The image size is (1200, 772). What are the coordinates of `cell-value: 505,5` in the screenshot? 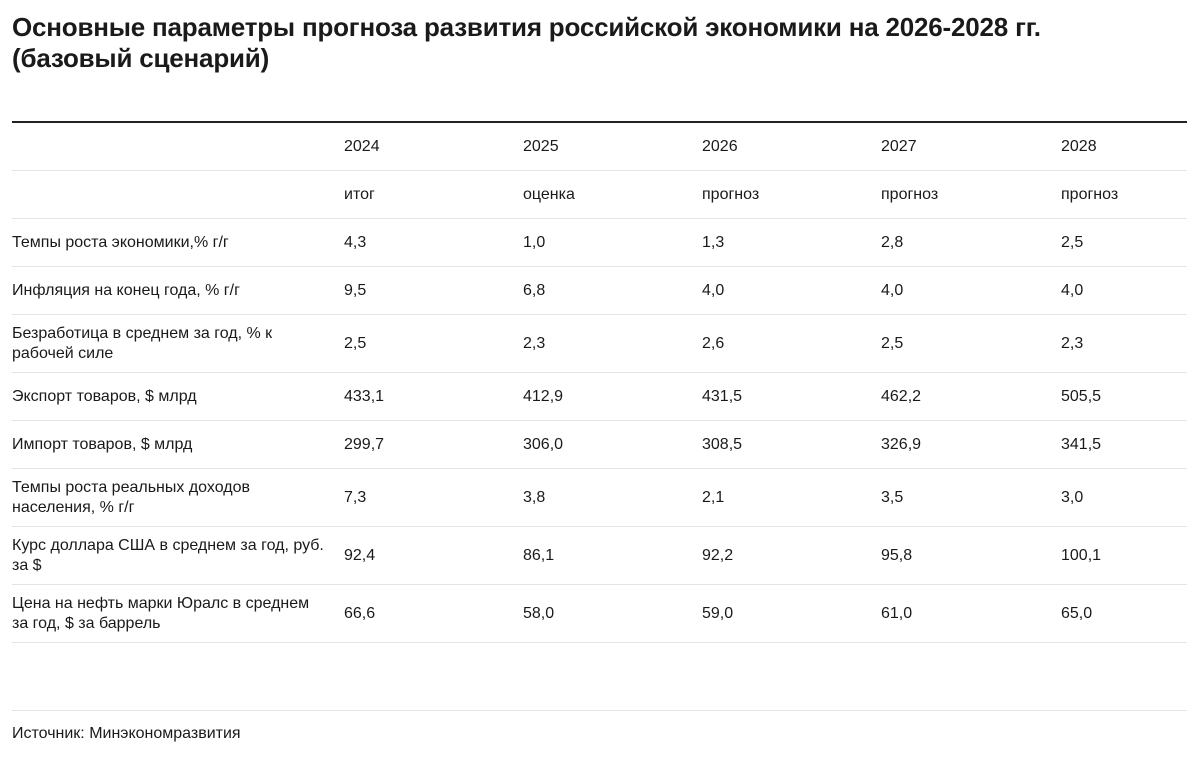 It's located at (1124, 396).